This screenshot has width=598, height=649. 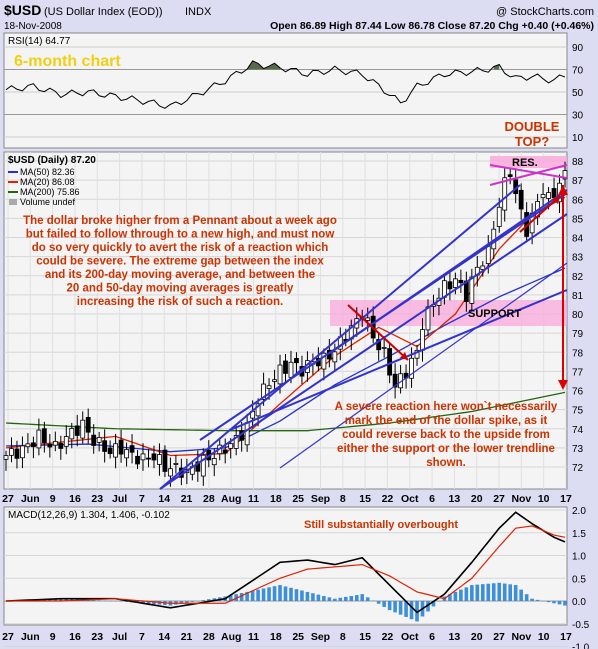 What do you see at coordinates (578, 138) in the screenshot?
I see `rsi-tick-label: 10` at bounding box center [578, 138].